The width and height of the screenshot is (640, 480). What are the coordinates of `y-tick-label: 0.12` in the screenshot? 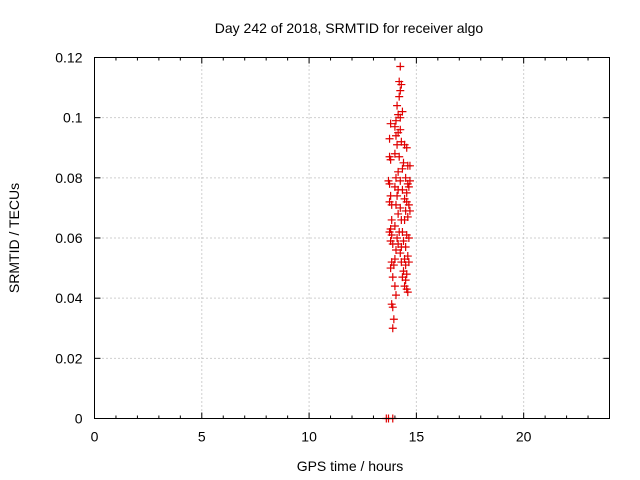 It's located at (68, 58).